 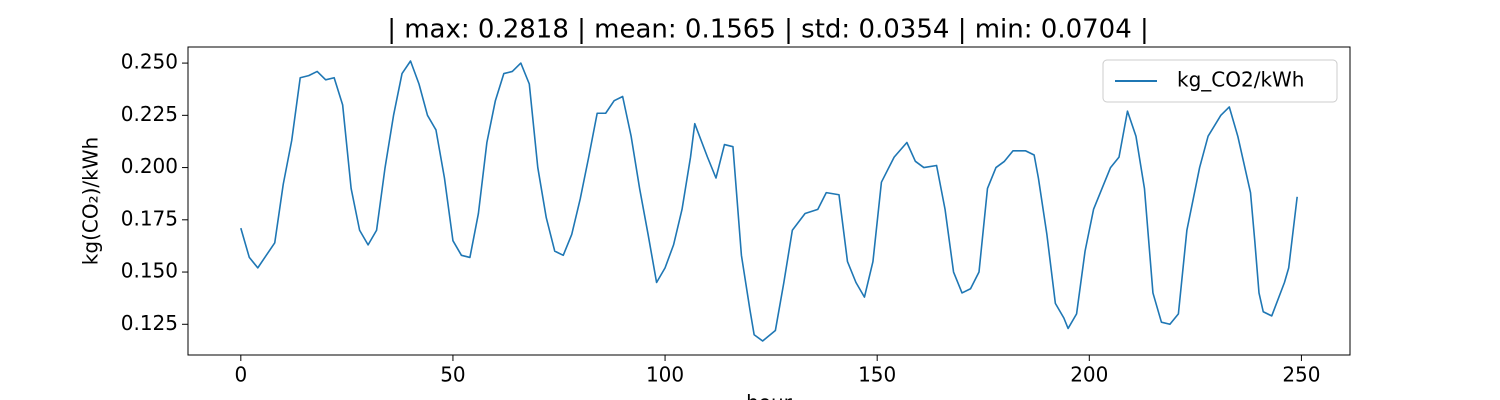 I want to click on x-tick-label: 200, so click(x=1089, y=375).